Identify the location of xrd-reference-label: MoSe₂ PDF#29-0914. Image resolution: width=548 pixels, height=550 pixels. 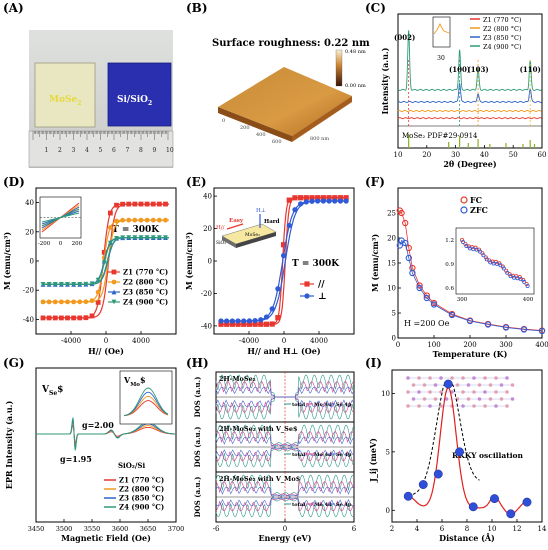
(440, 136).